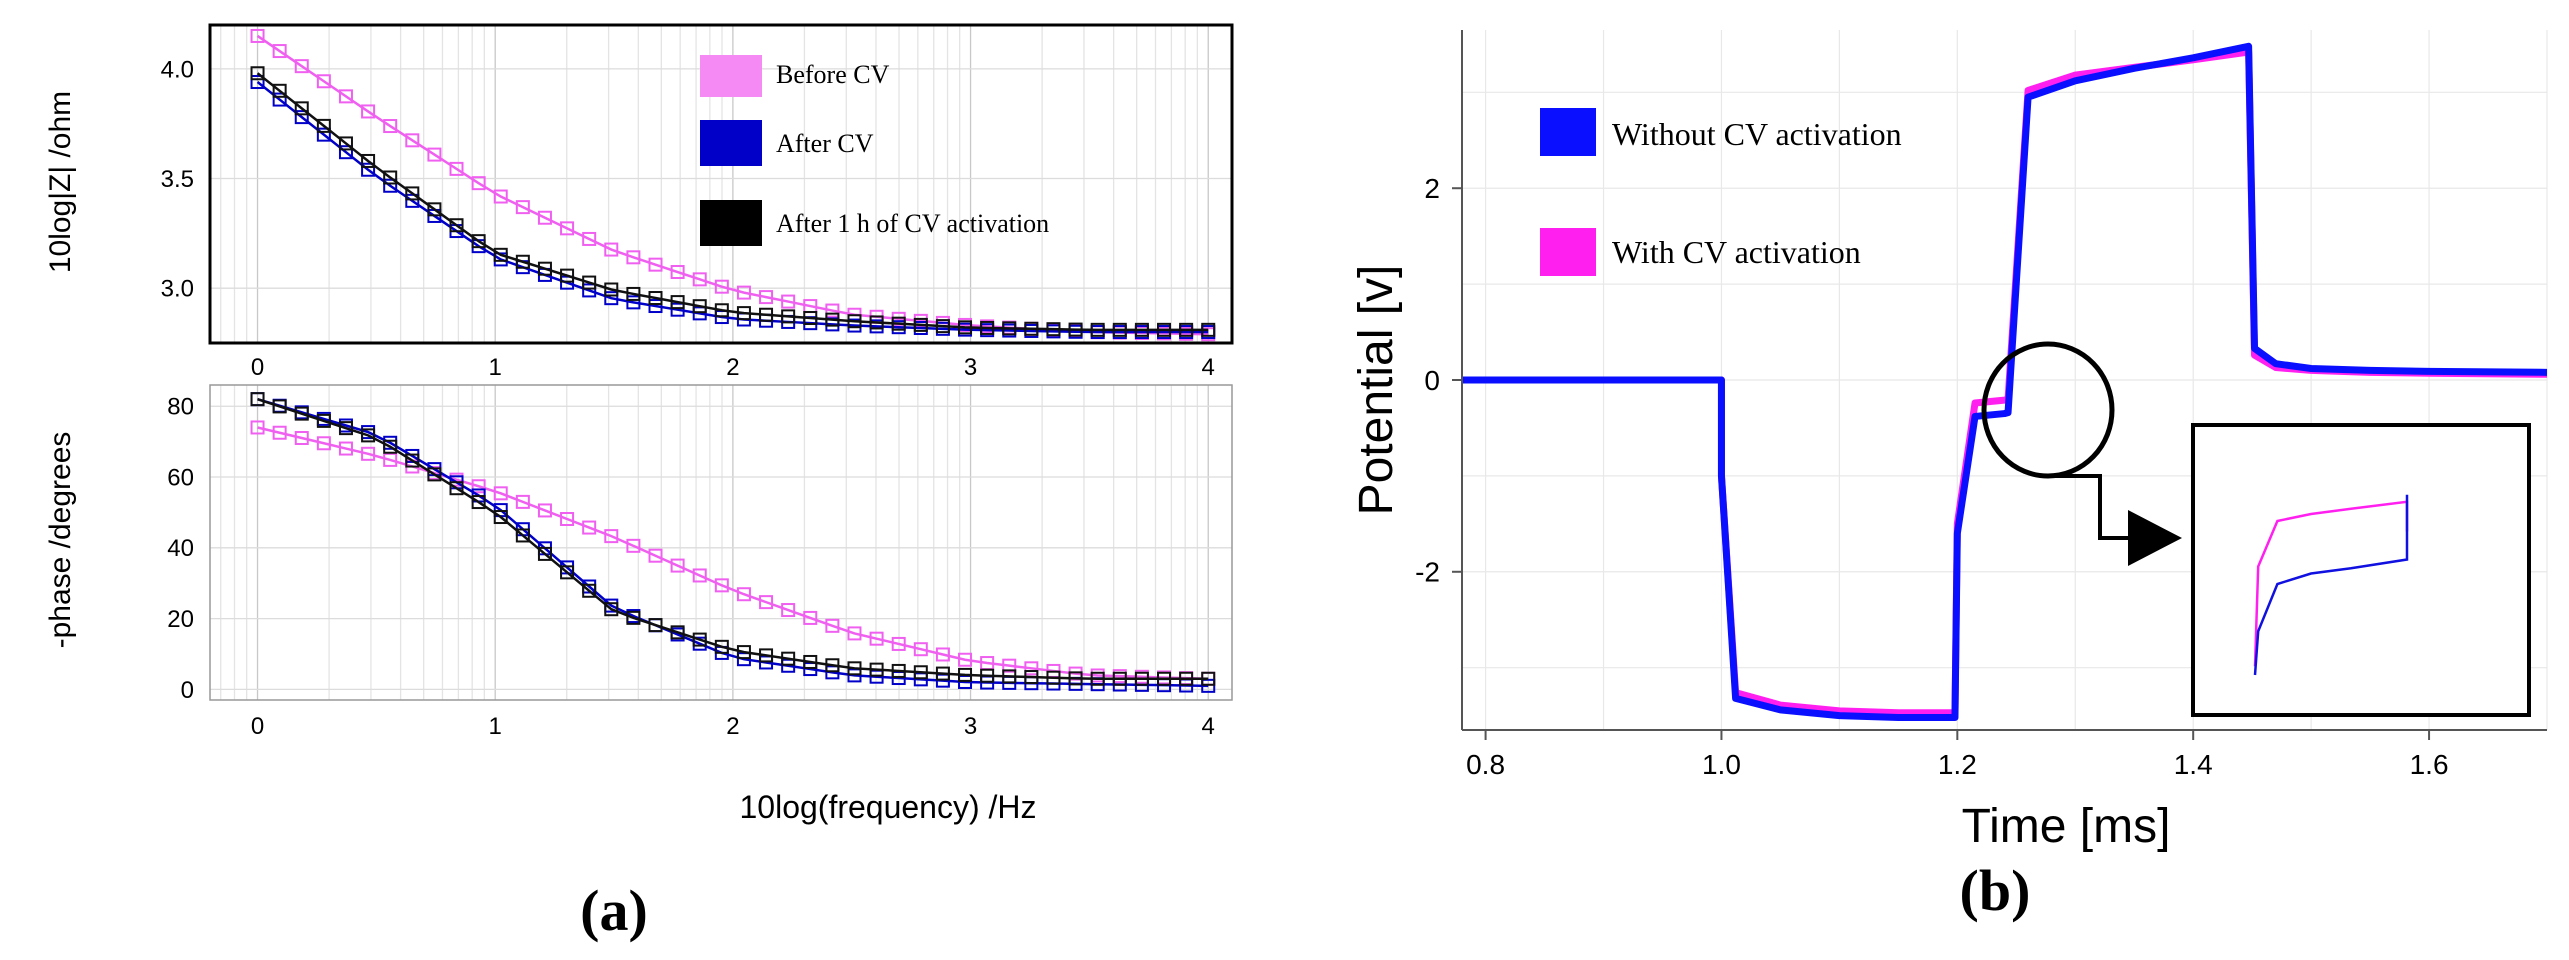  I want to click on y-tick-label-3-5: 3.5, so click(177, 179).